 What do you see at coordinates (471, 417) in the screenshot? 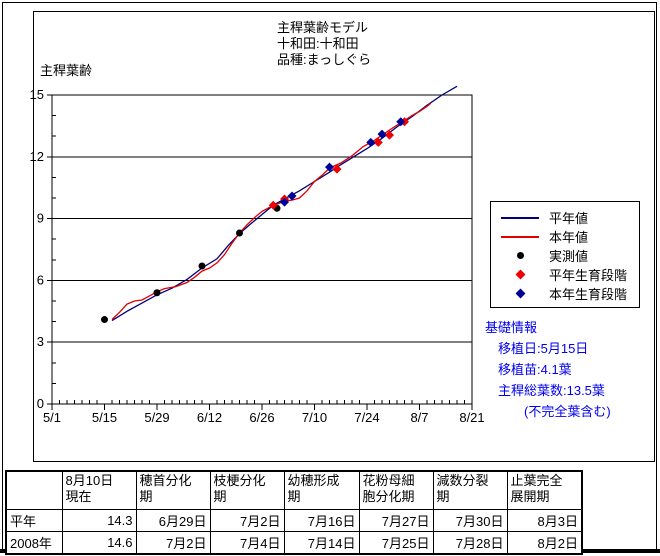
I see `x-tick-label: 8/21` at bounding box center [471, 417].